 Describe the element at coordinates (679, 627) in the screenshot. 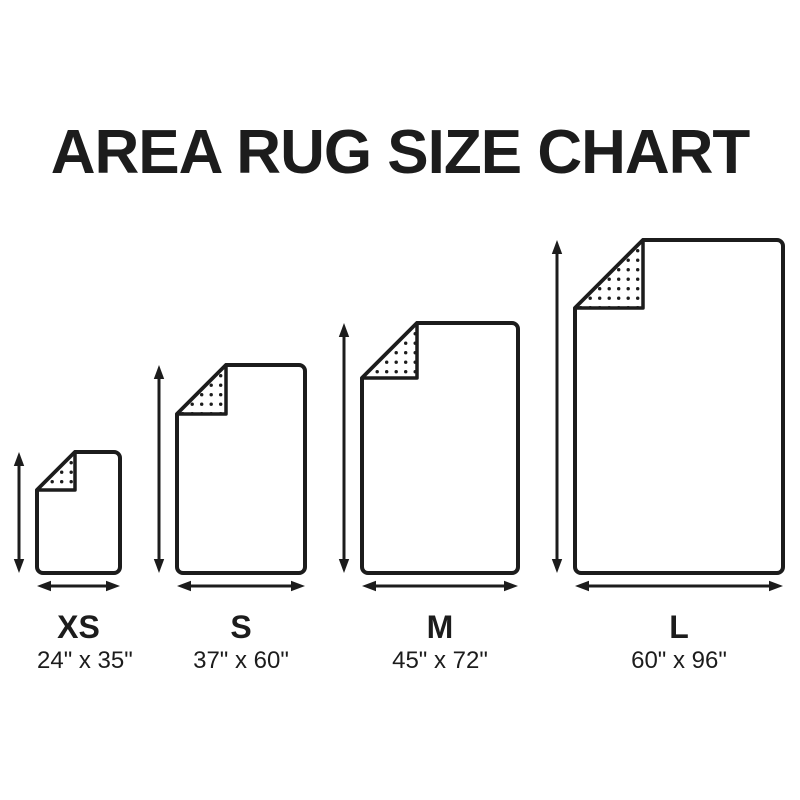

I see `rug-size-name: L` at that location.